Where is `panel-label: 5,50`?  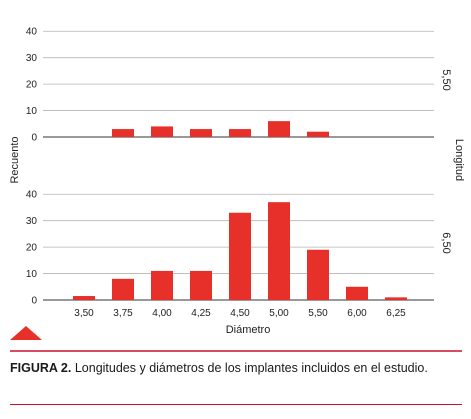
panel-label: 5,50 is located at coordinates (446, 79).